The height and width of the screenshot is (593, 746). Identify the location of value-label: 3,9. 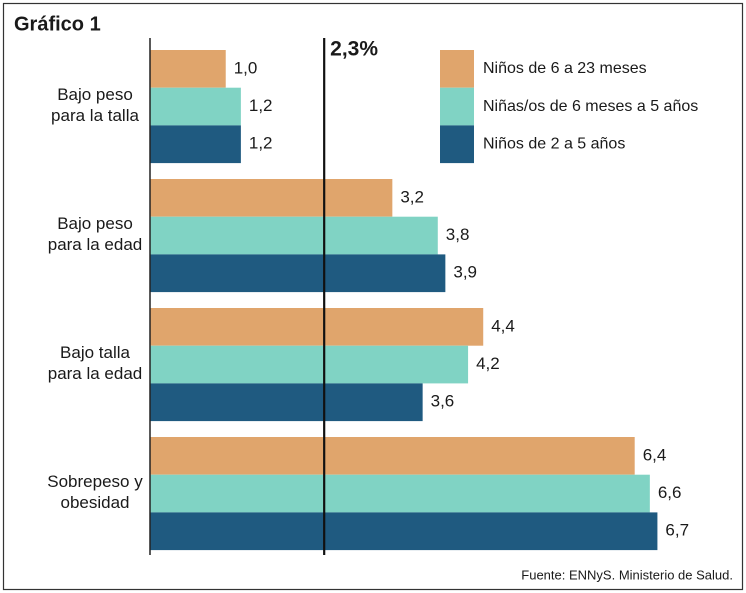
(465, 272).